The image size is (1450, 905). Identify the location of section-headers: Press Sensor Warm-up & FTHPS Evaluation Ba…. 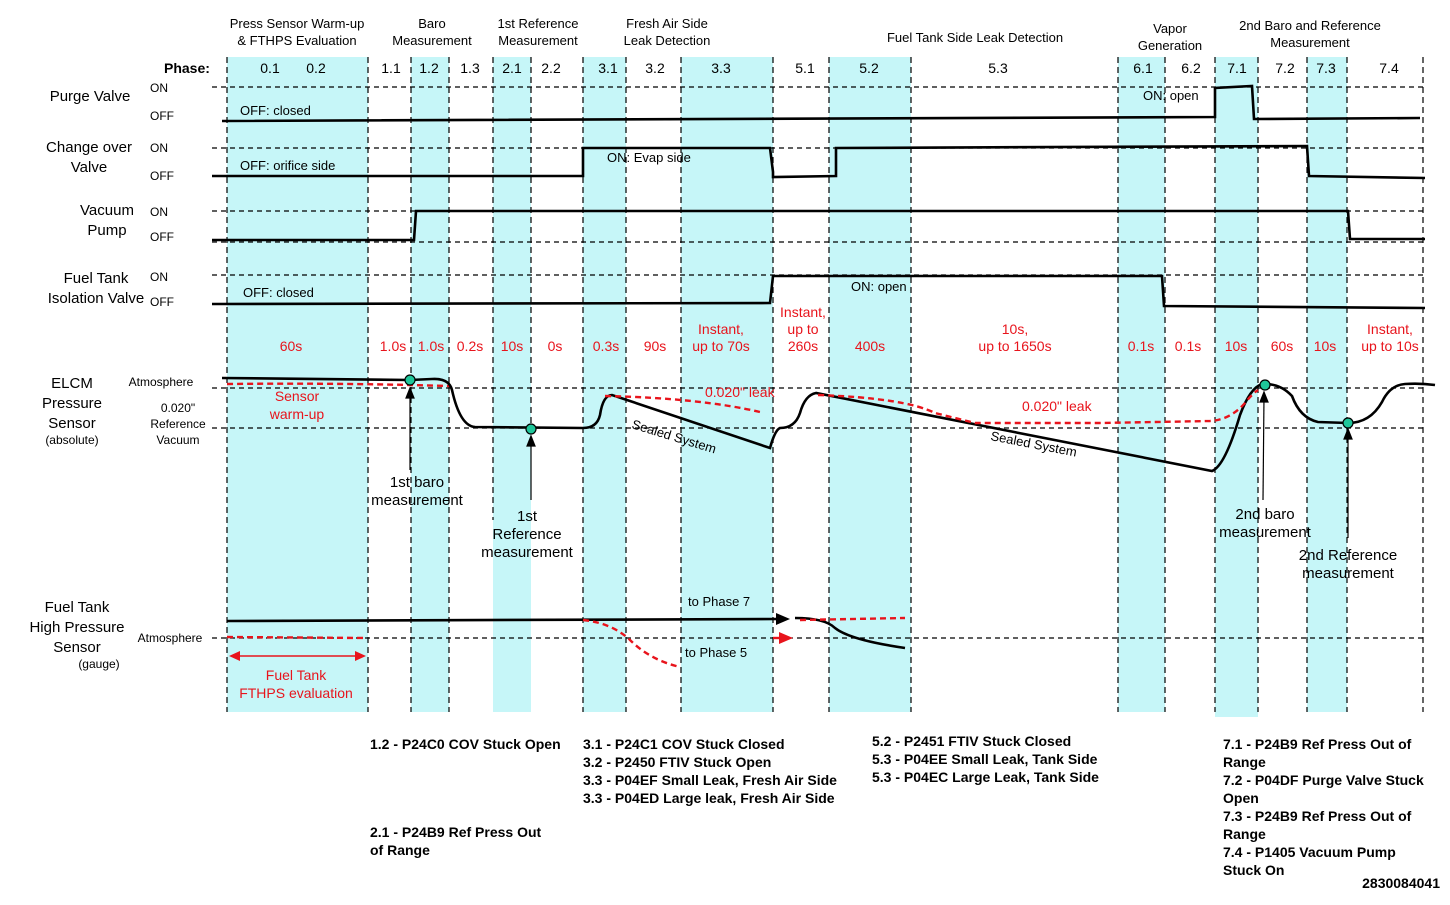
(805, 34).